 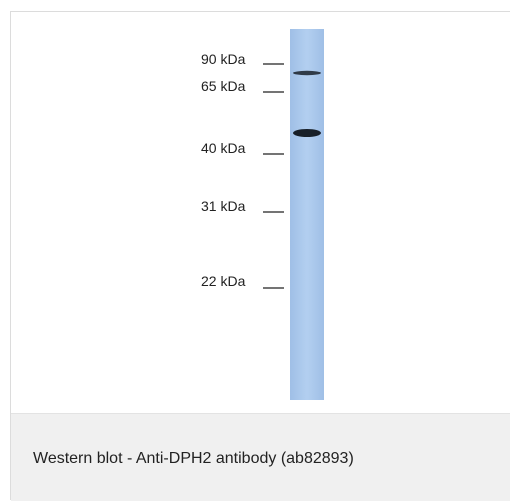 I want to click on marker-65kda: 65 kDa, so click(x=242, y=86).